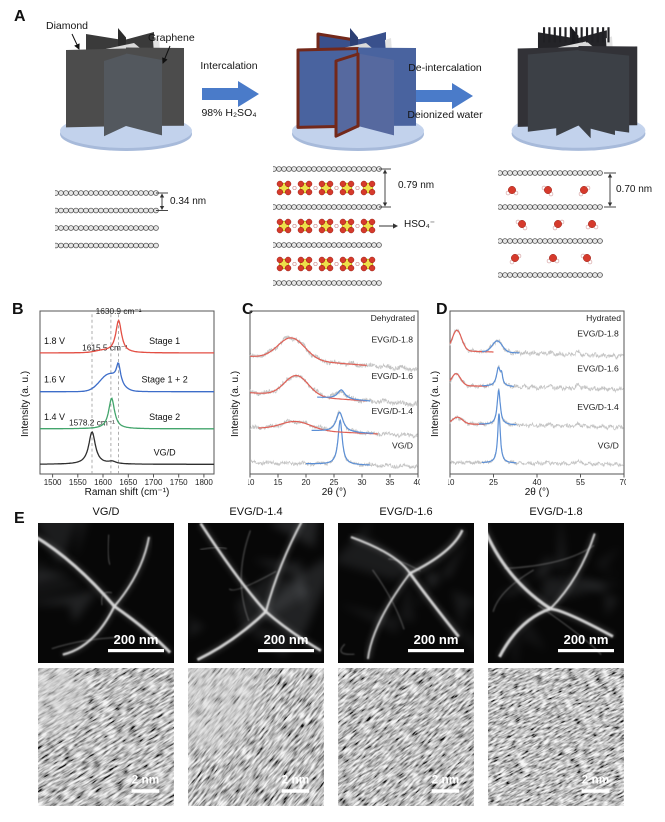  Describe the element at coordinates (446, 779) in the screenshot. I see `tem-scale-label: 2 nm` at that location.